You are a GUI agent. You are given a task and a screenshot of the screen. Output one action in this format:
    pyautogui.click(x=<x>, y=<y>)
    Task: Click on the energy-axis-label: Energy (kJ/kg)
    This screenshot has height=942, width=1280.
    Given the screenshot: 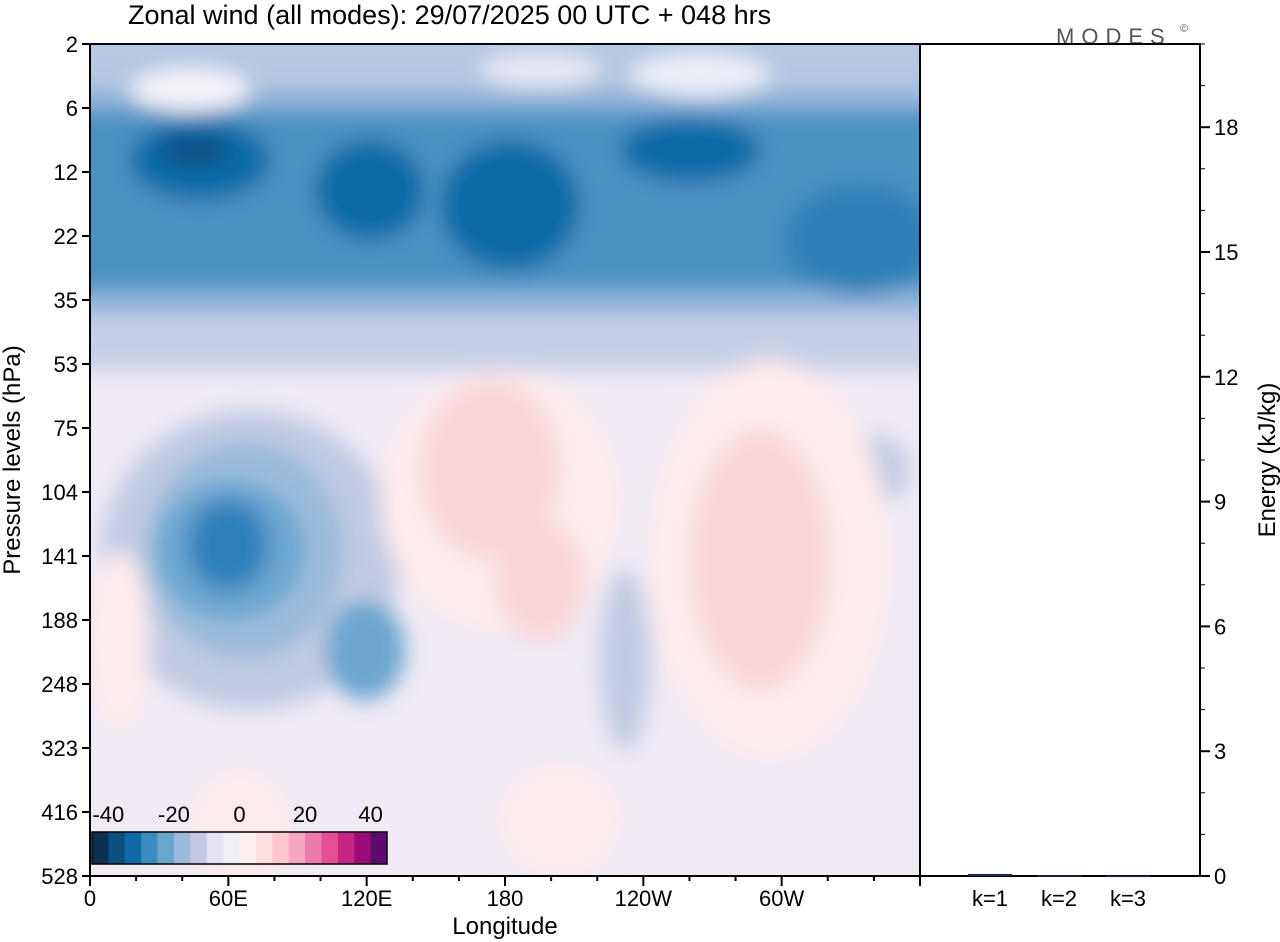 What is the action you would take?
    pyautogui.click(x=1267, y=460)
    